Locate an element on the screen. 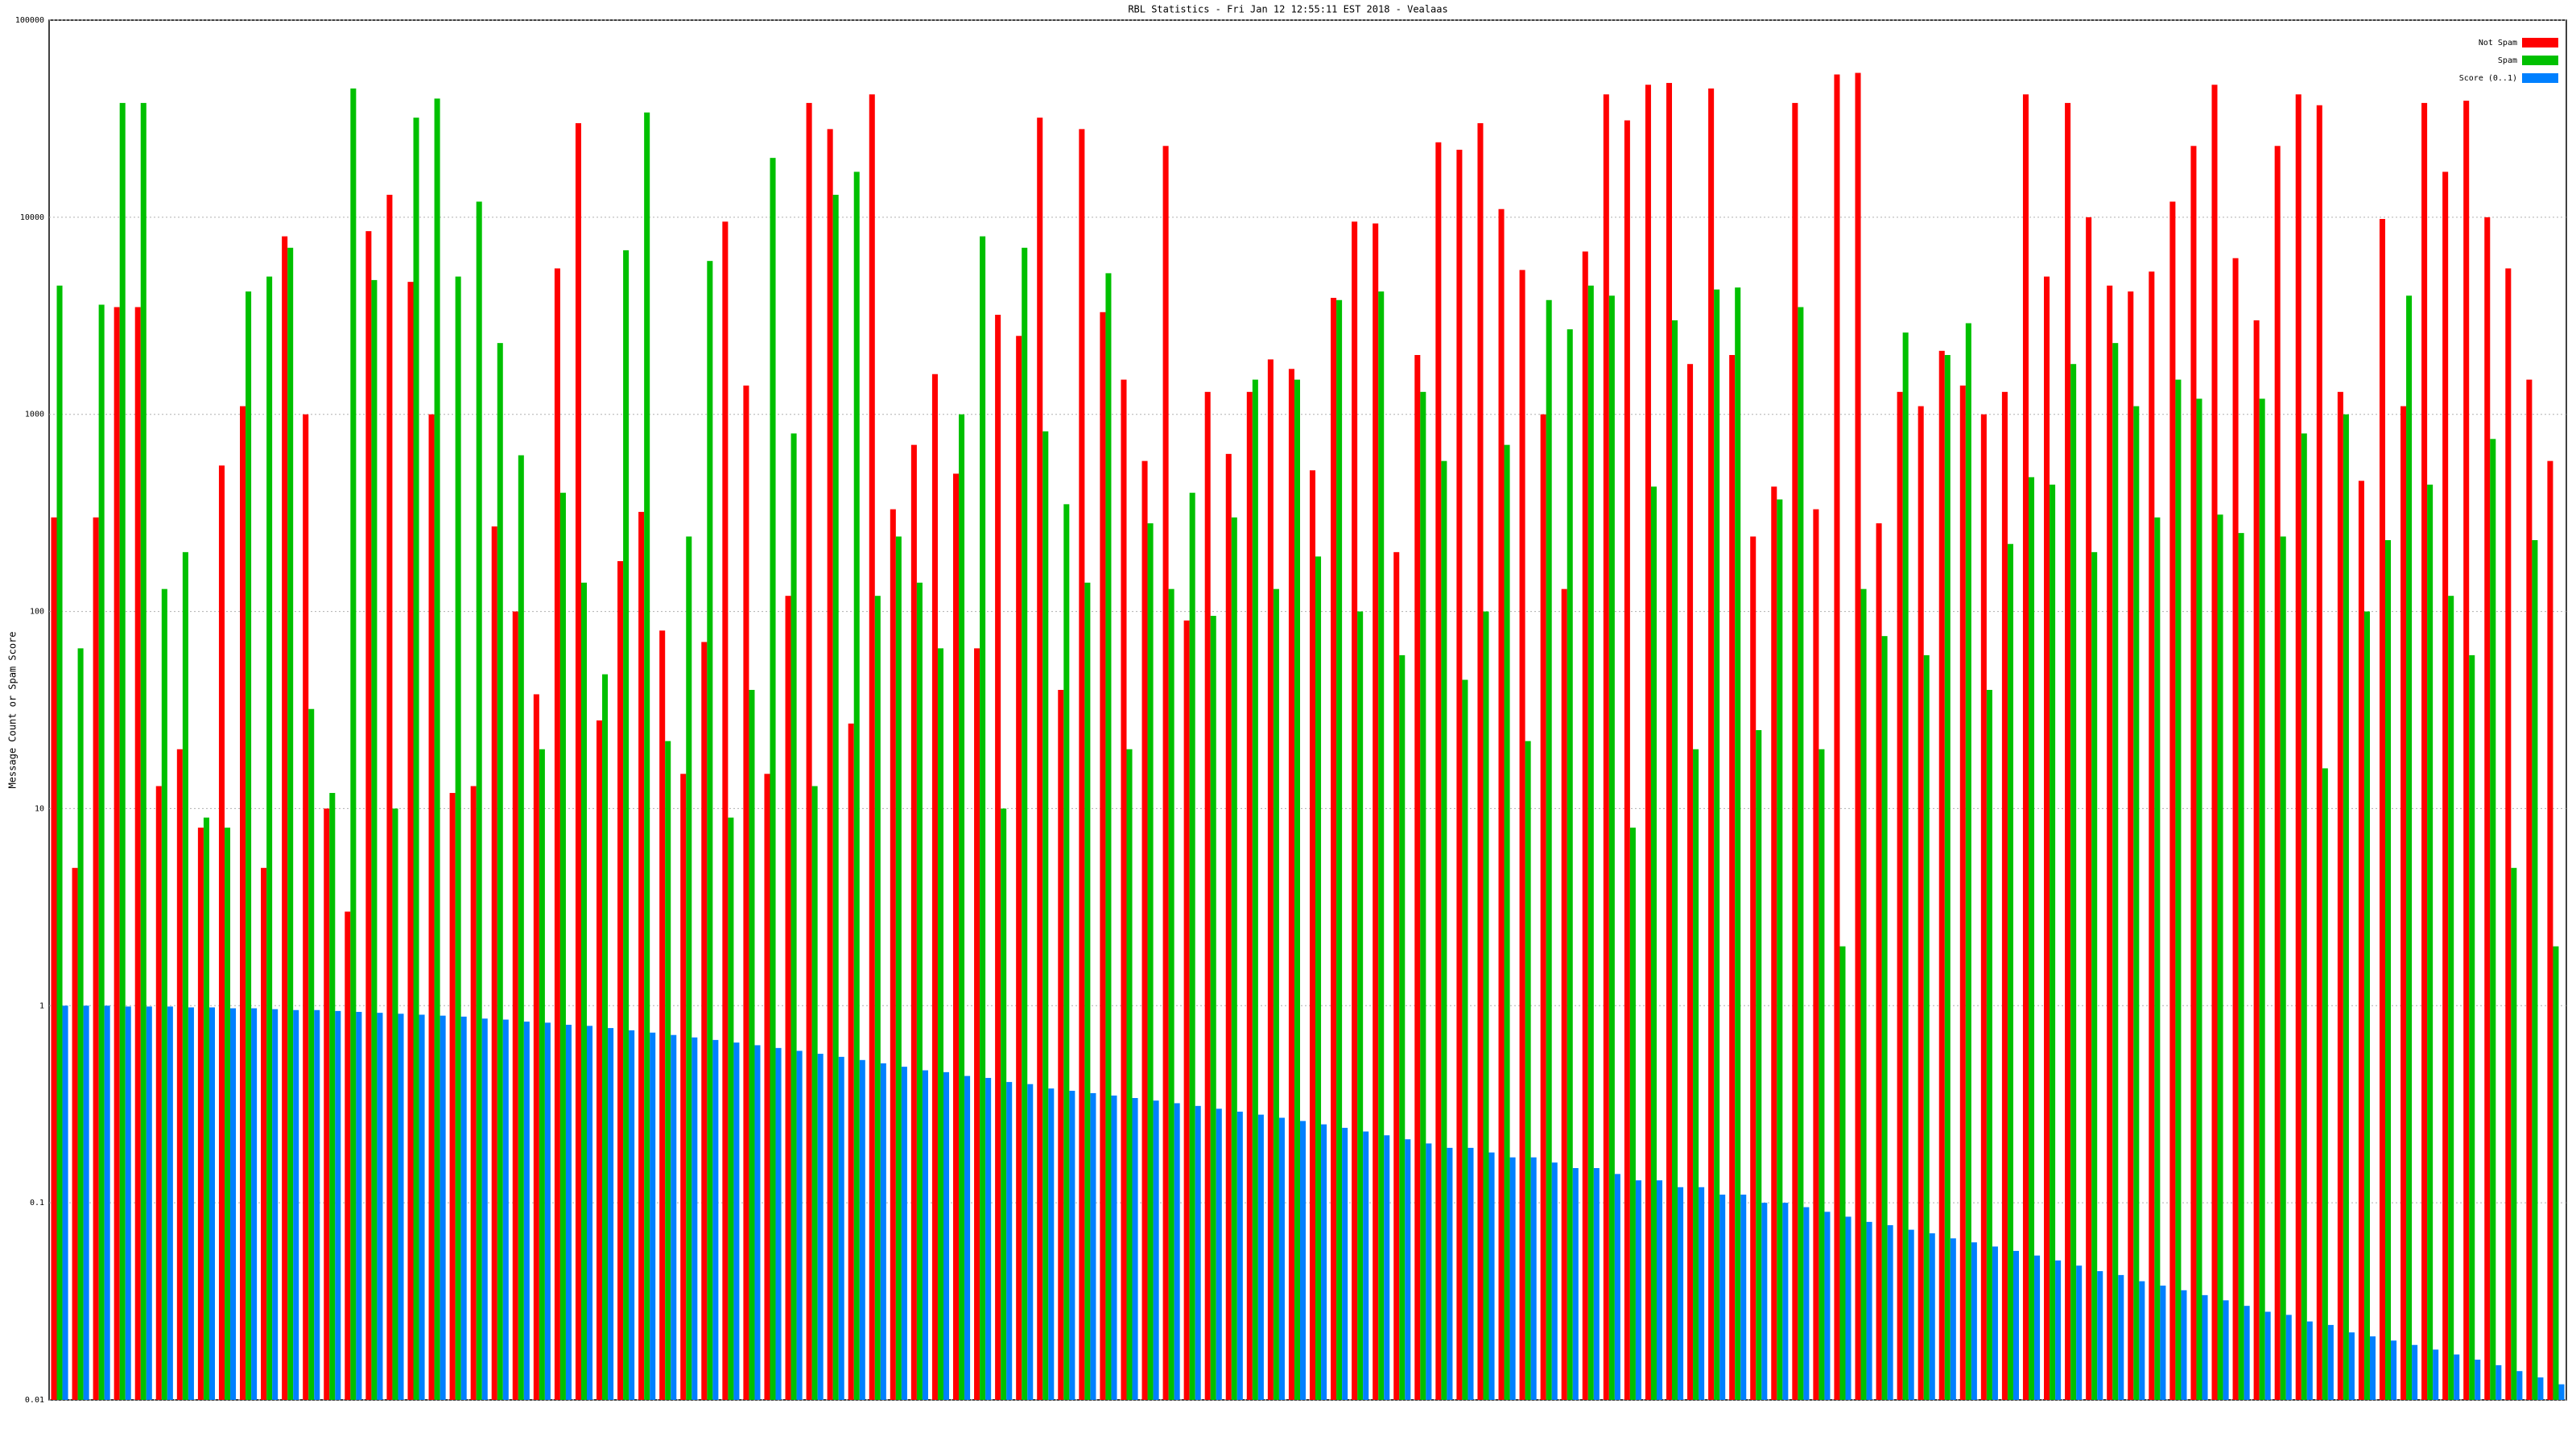 This screenshot has width=2576, height=1449. y-tick-label: 10000 is located at coordinates (32, 217).